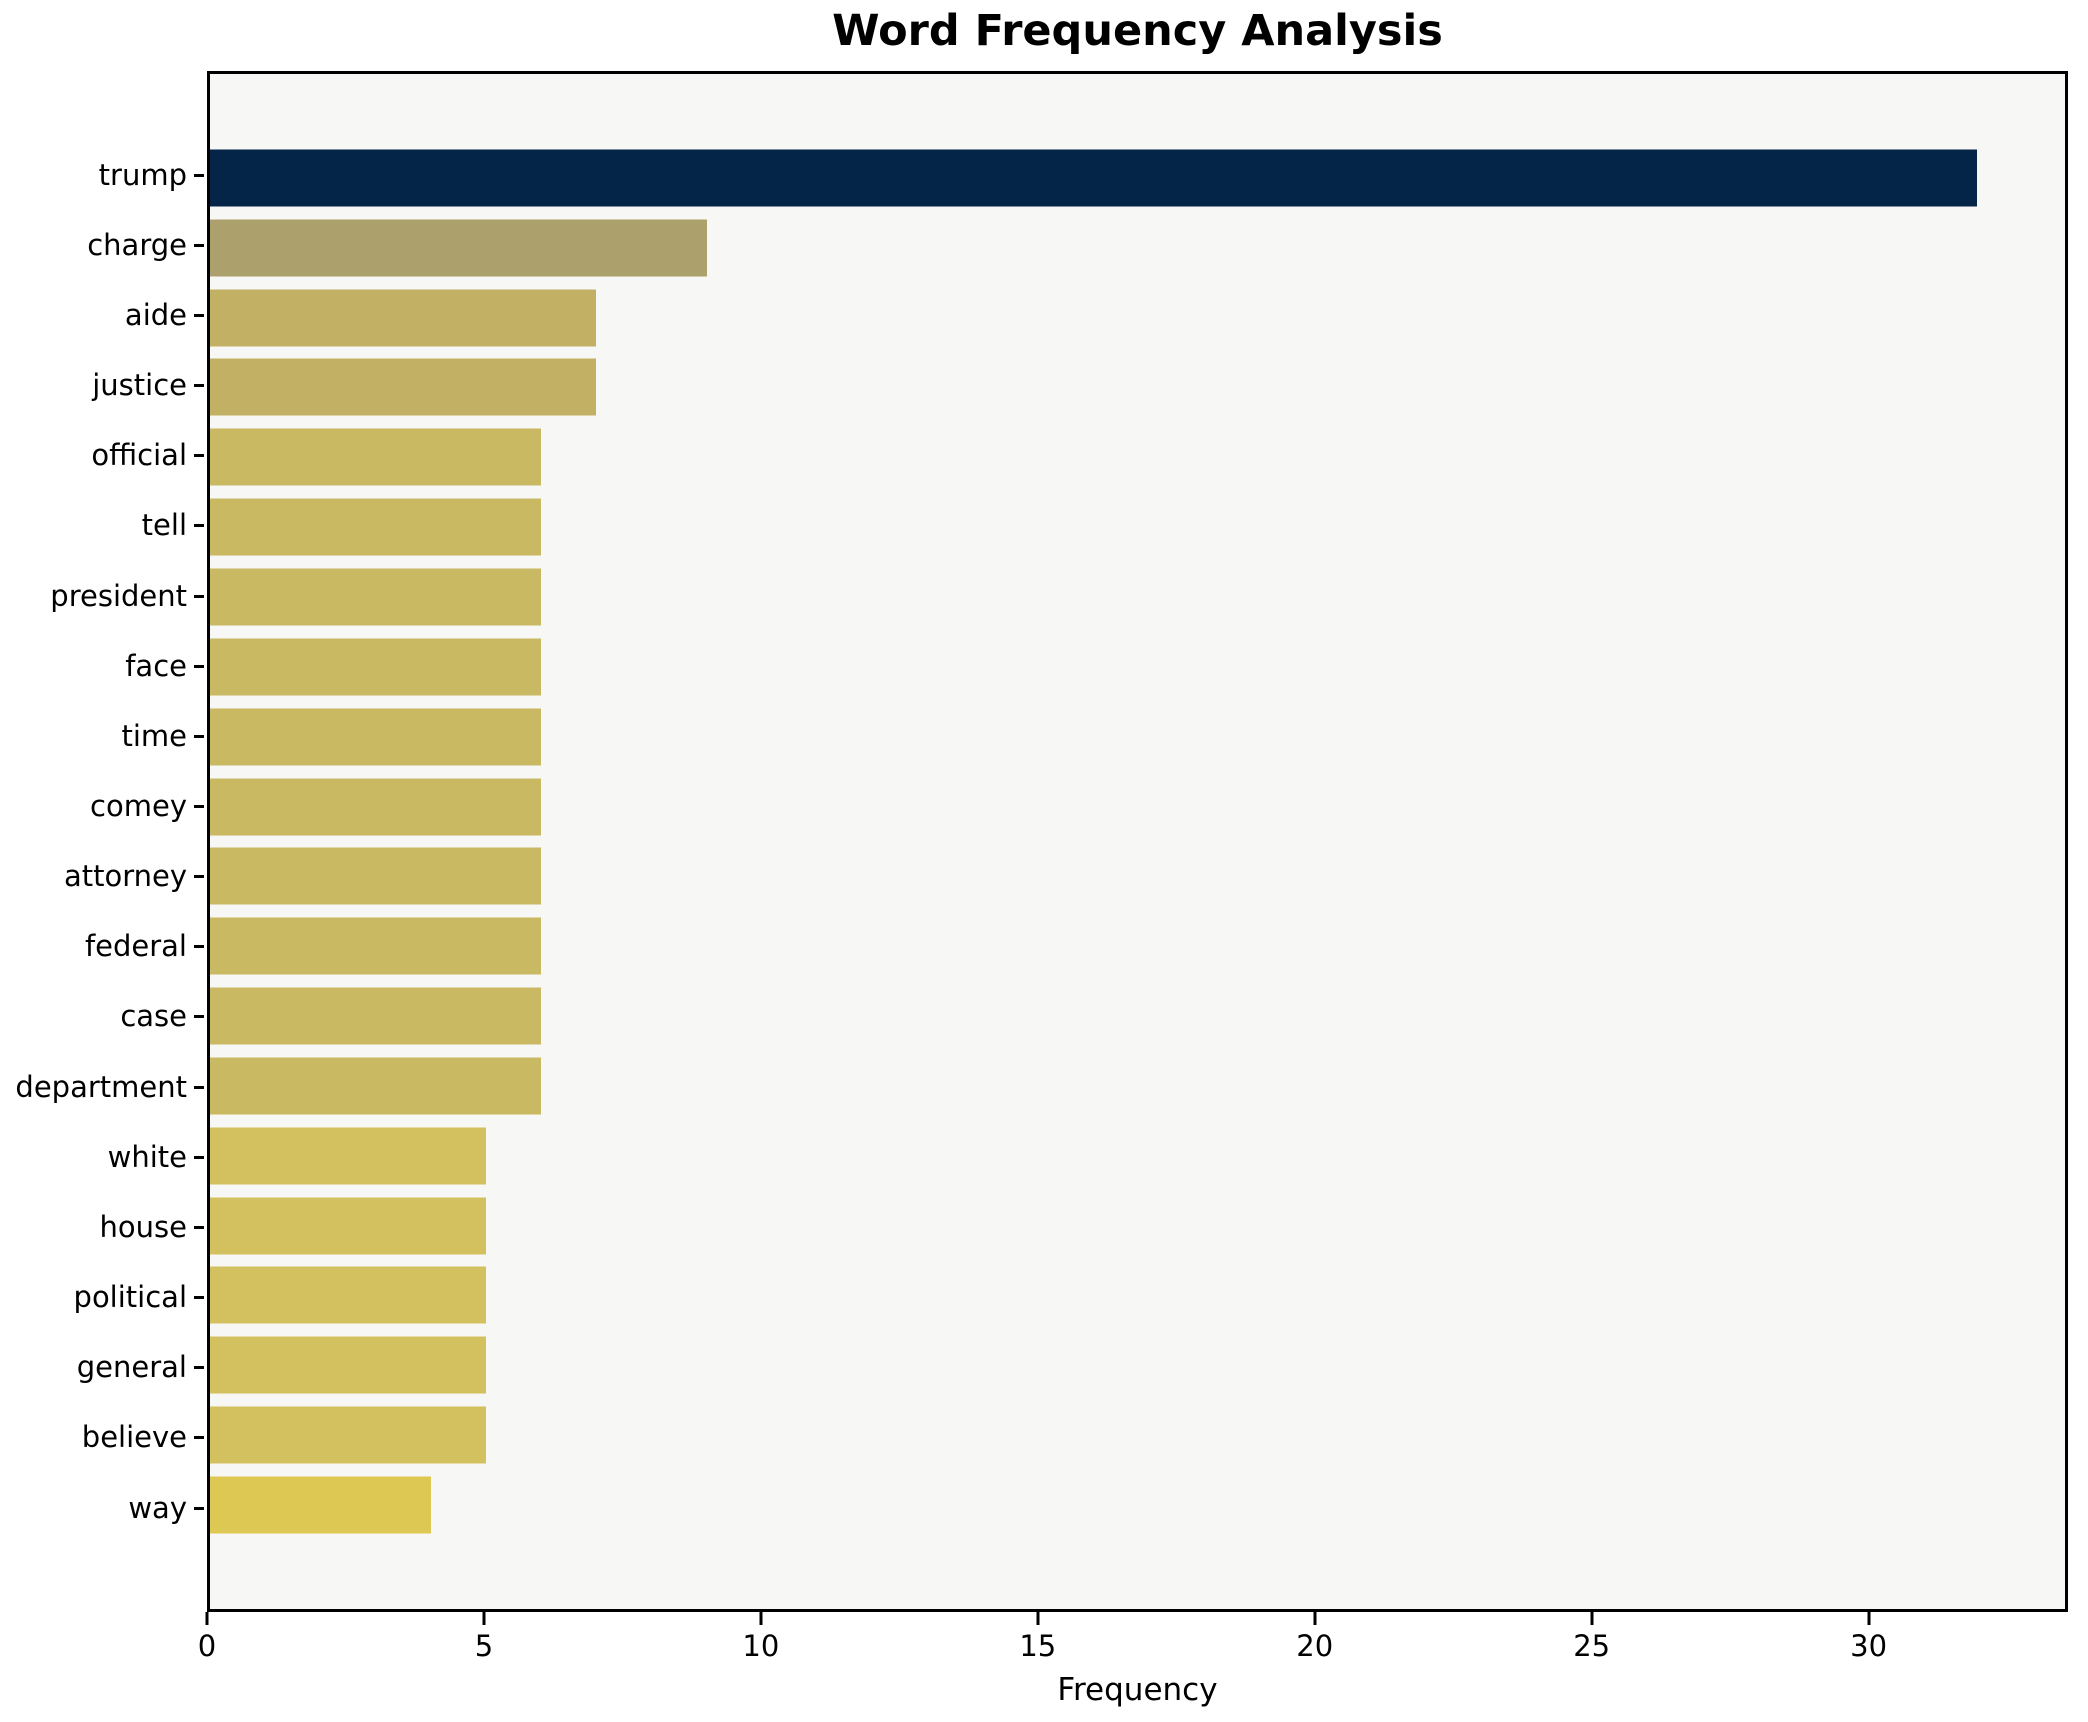 The image size is (2088, 1722). I want to click on y-tick-label-trump: trump, so click(142, 174).